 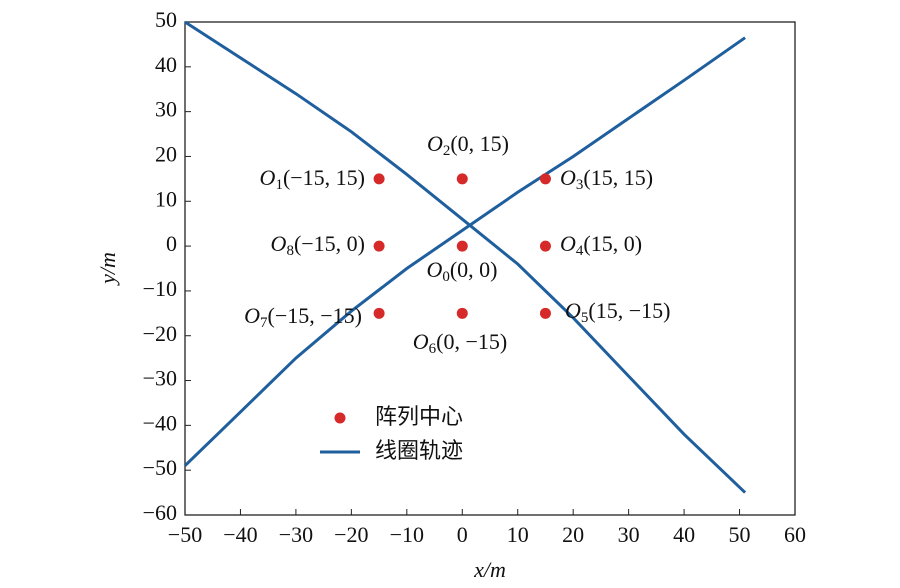 I want to click on legend-marker, so click(x=340, y=418).